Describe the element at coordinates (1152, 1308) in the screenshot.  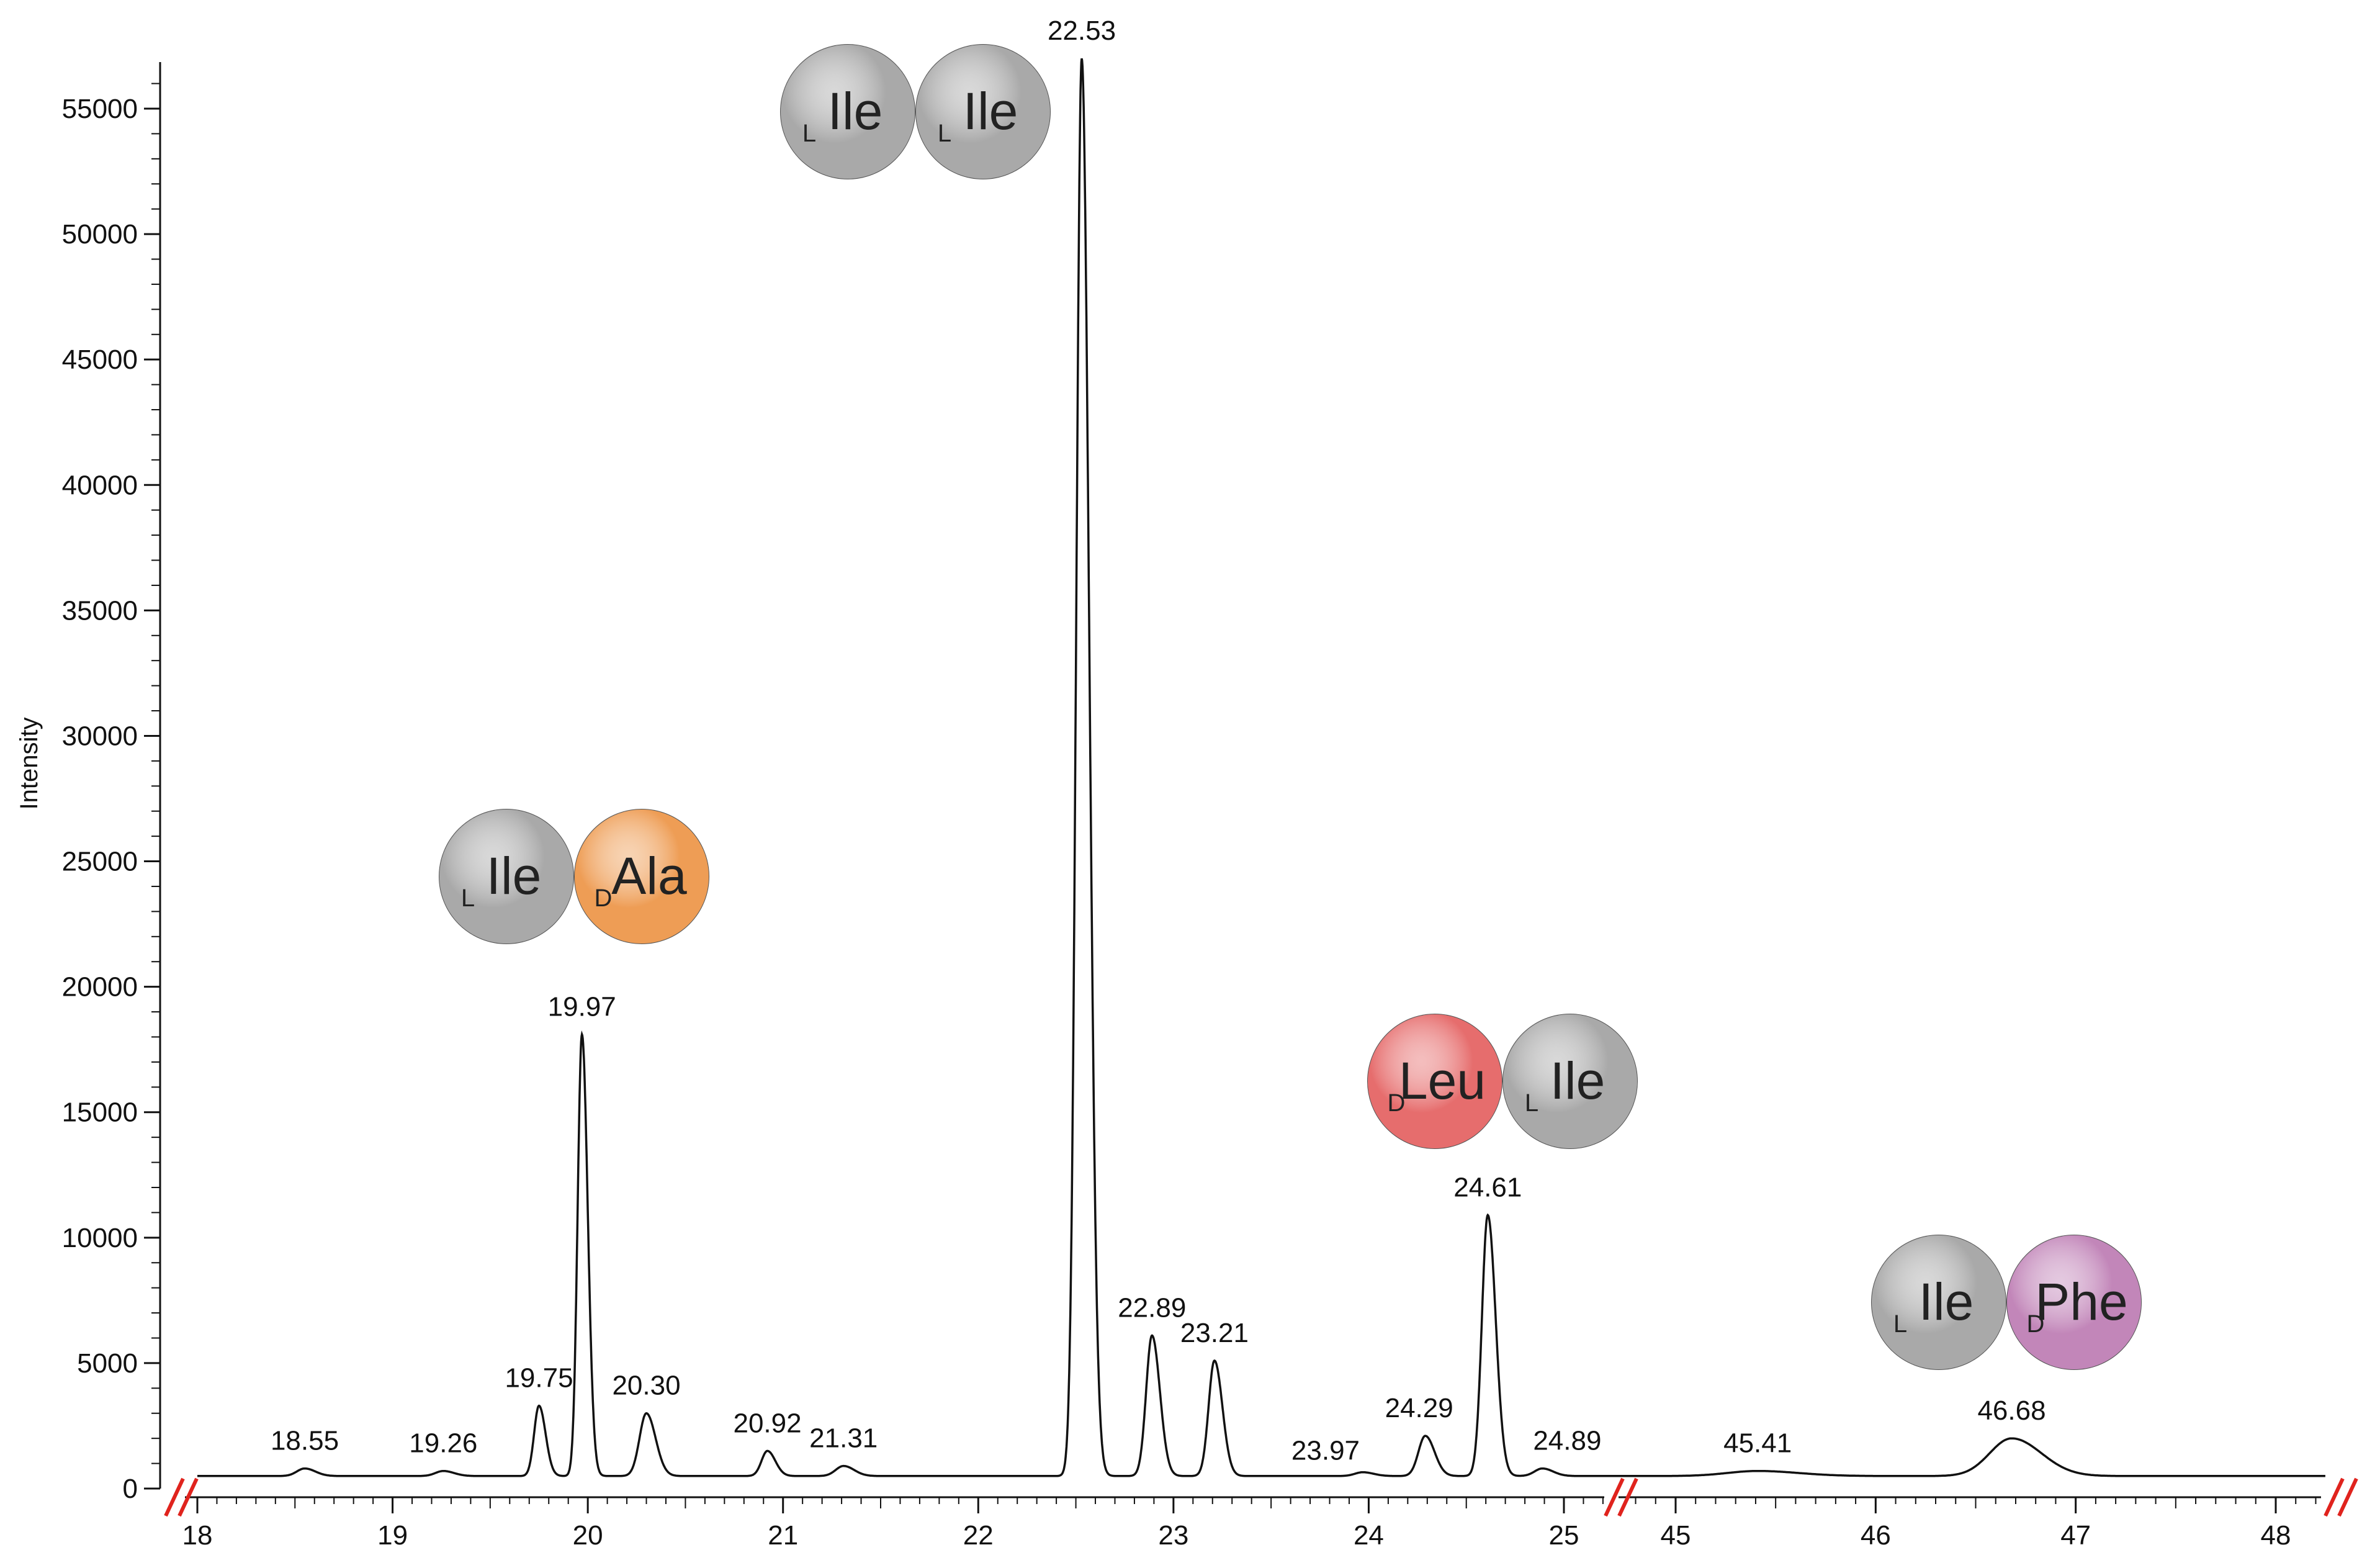
I see `peak-label: 22.89` at that location.